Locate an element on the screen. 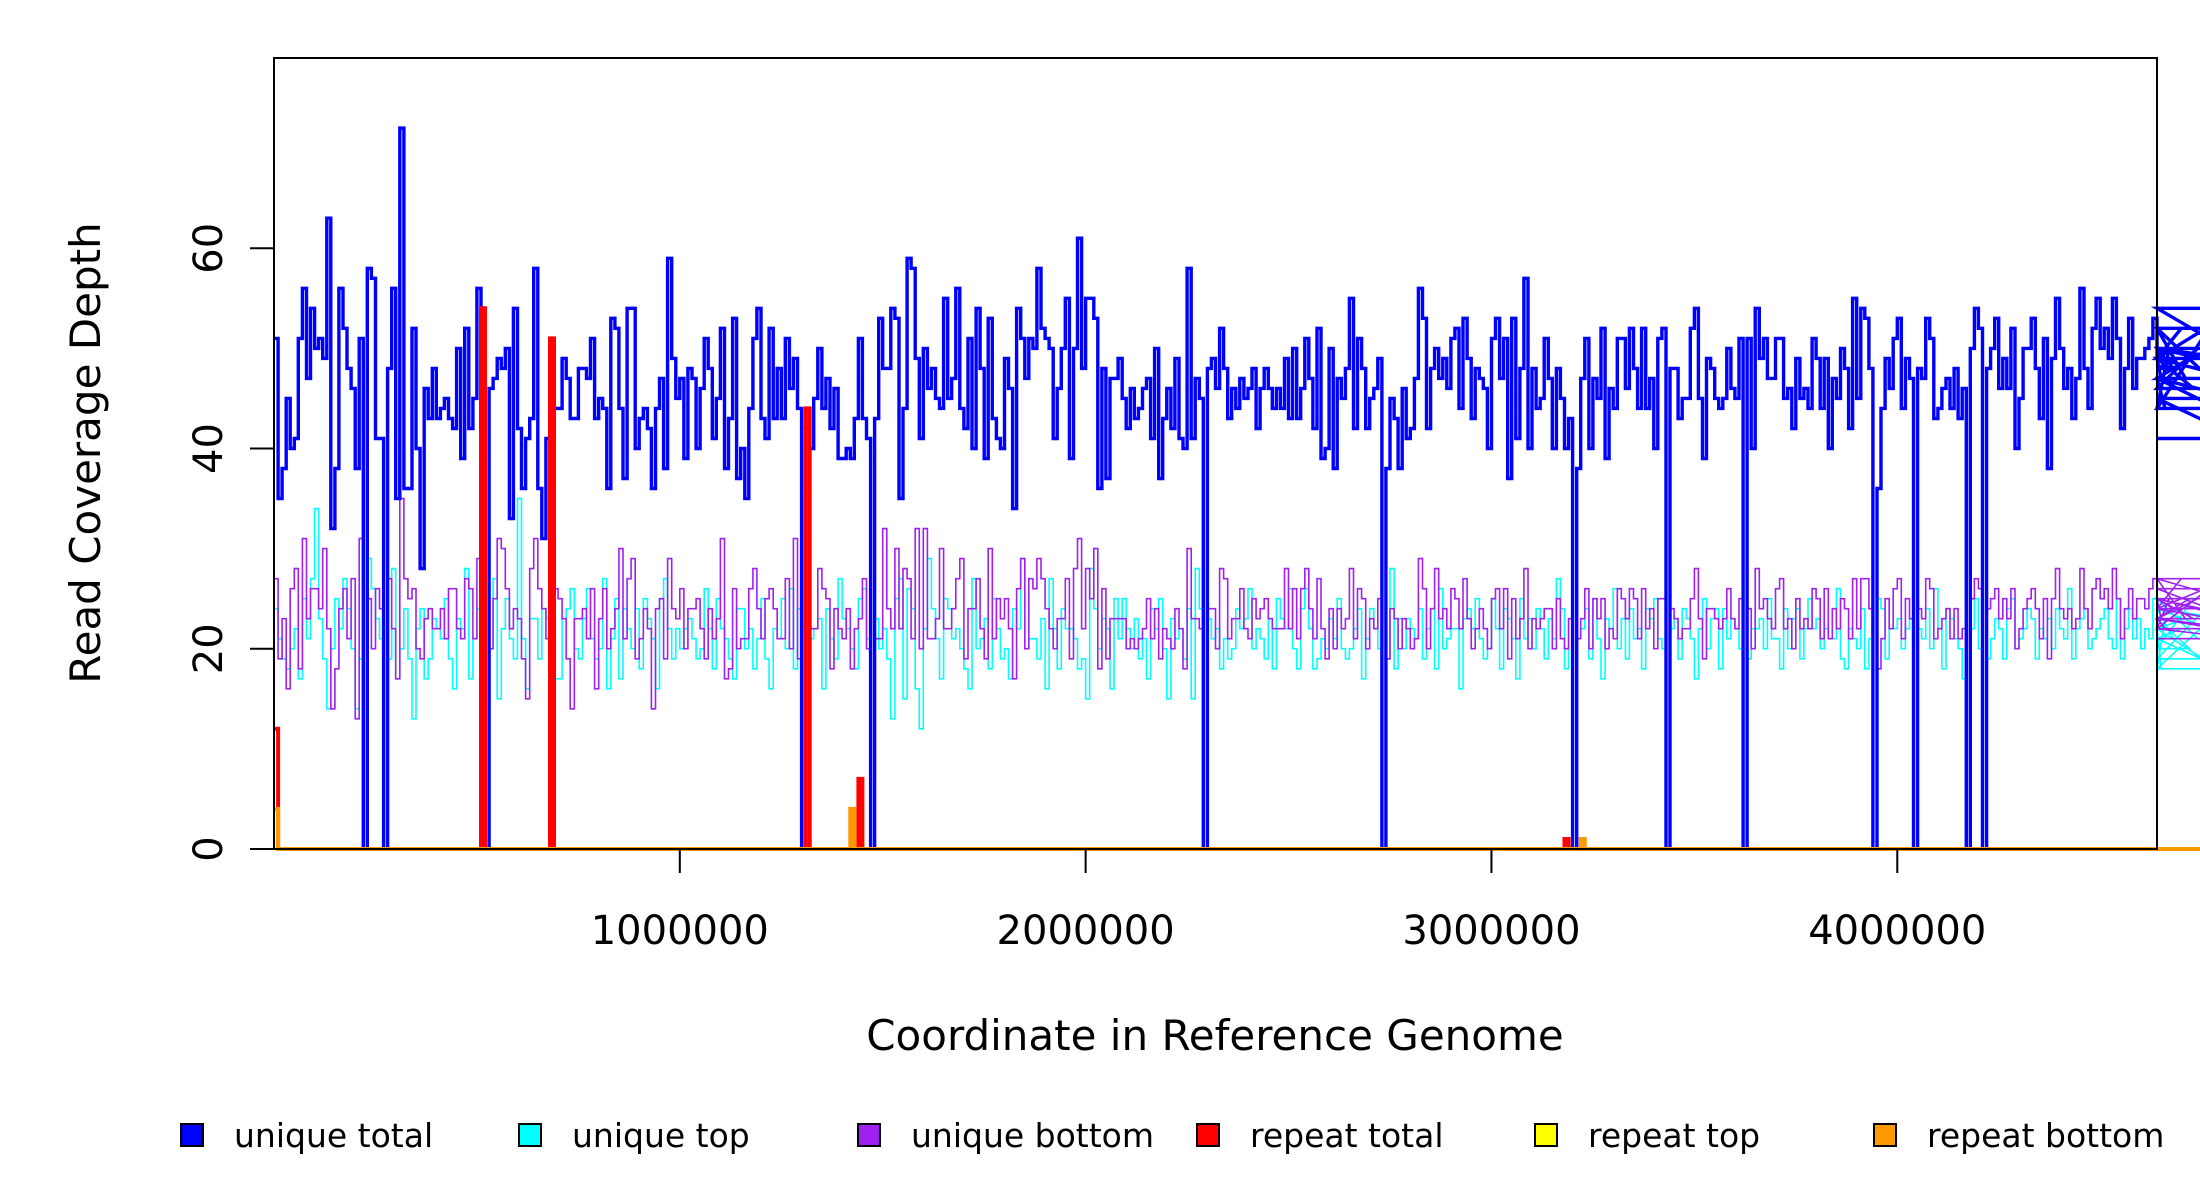  legend-item: repeat bottom is located at coordinates (2018, 1135).